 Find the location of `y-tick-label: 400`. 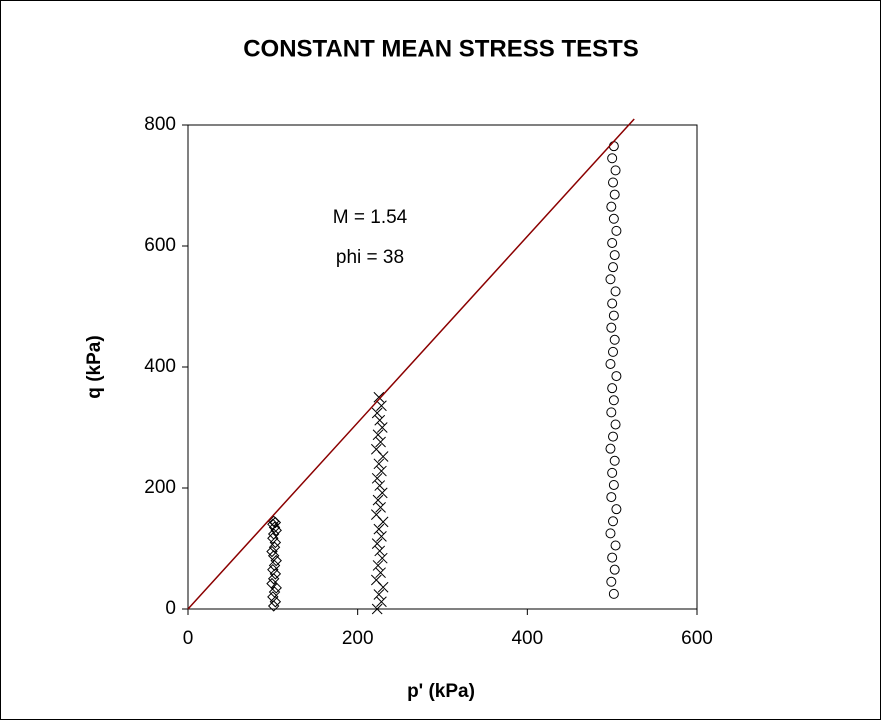

y-tick-label: 400 is located at coordinates (160, 366).